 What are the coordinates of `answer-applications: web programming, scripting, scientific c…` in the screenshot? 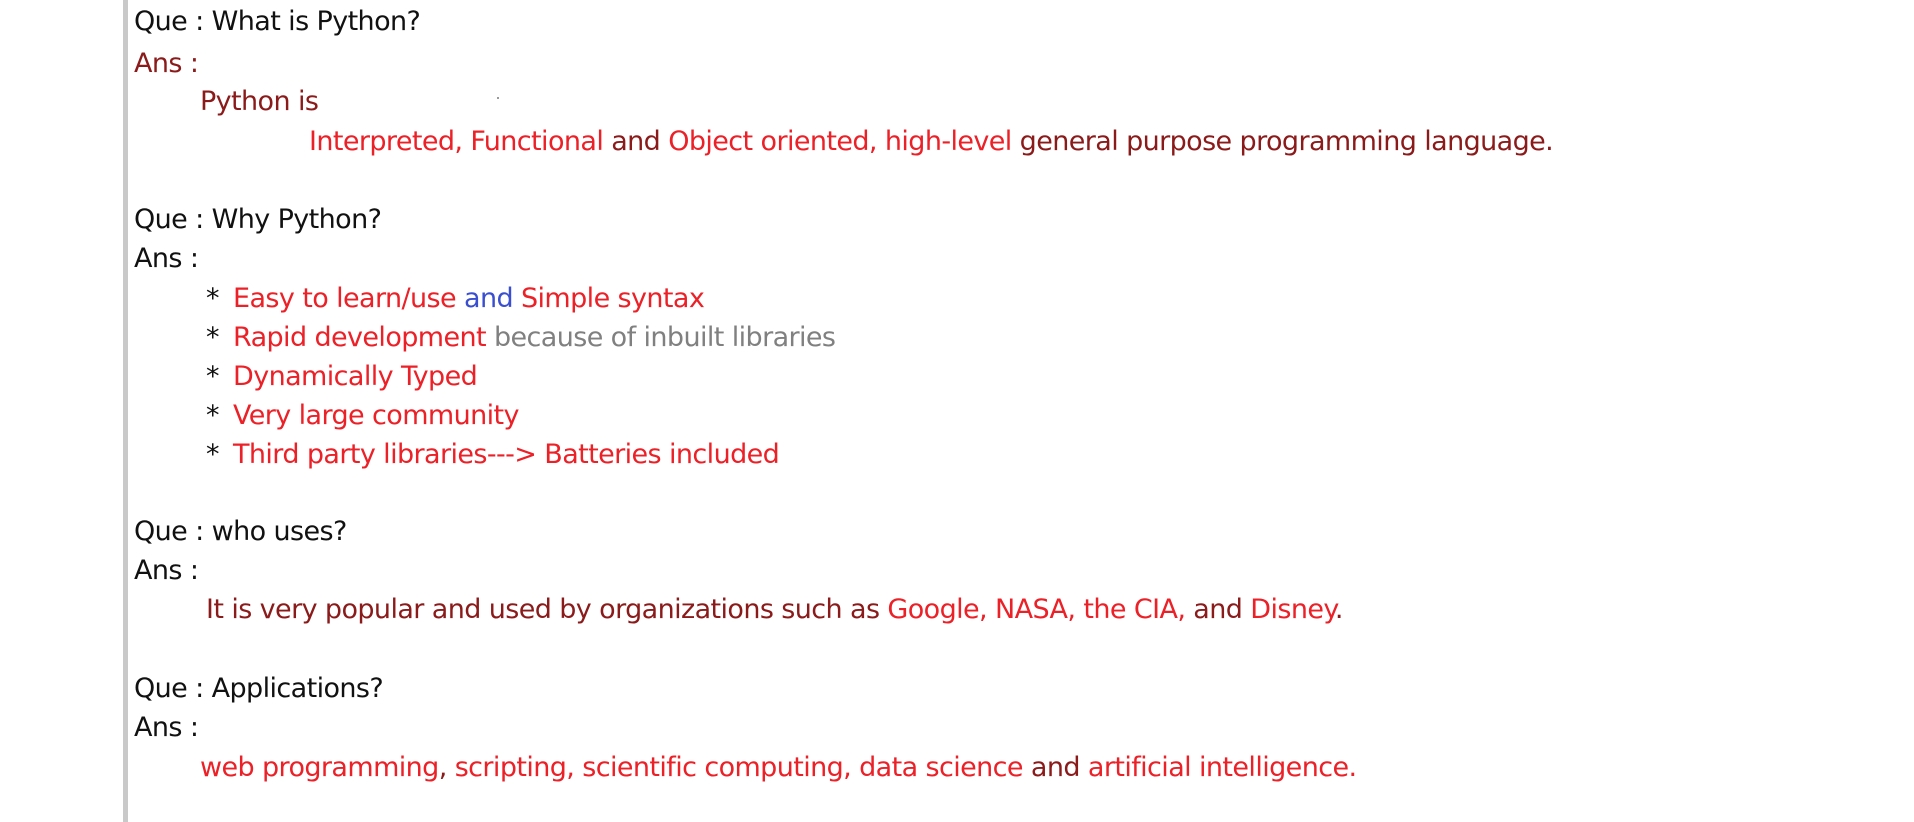 It's located at (778, 767).